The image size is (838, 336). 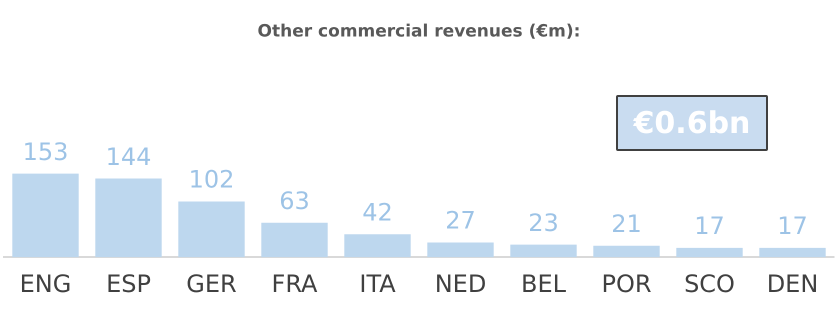 What do you see at coordinates (377, 284) in the screenshot?
I see `x-tick-label: ITA` at bounding box center [377, 284].